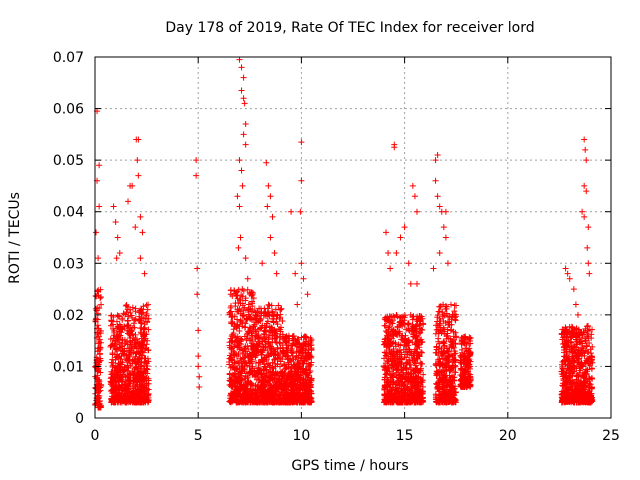 The image size is (640, 480). Describe the element at coordinates (95, 436) in the screenshot. I see `x-tick-label: 0` at that location.